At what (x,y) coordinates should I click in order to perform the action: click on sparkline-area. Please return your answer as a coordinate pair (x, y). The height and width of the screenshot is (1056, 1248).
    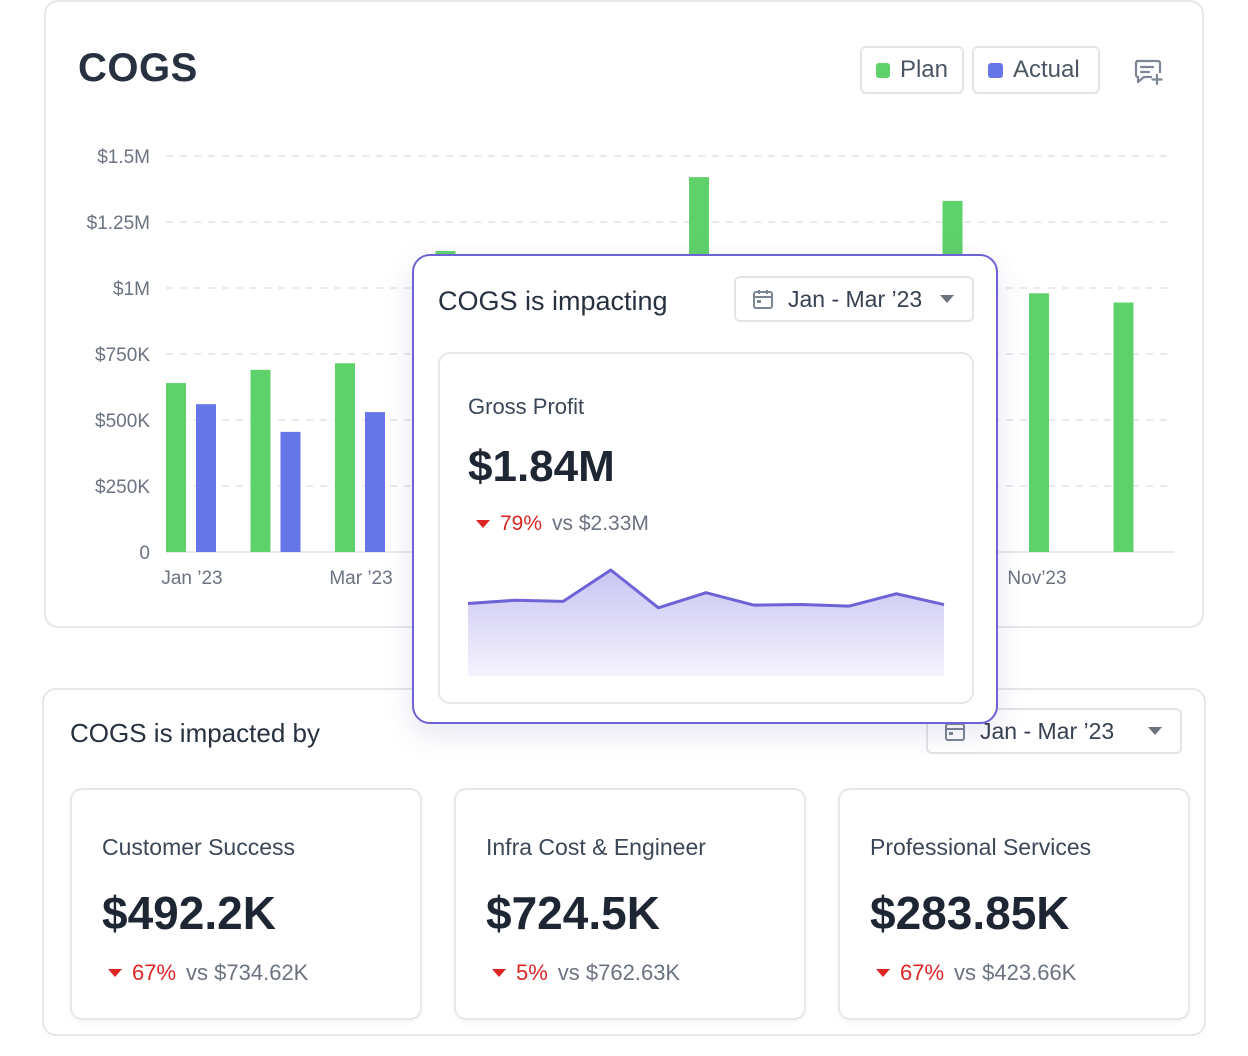
    Looking at the image, I should click on (706, 623).